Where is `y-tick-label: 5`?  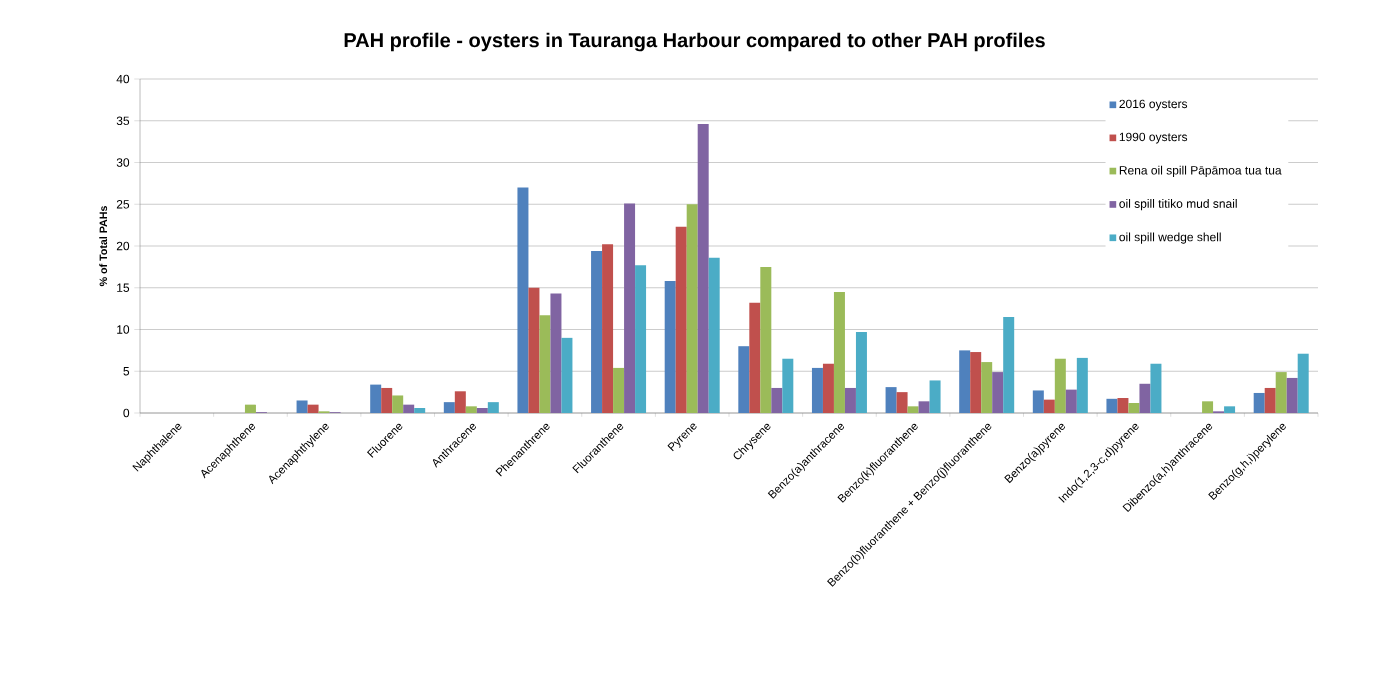 y-tick-label: 5 is located at coordinates (126, 371).